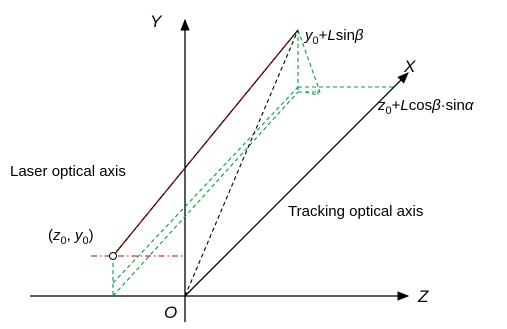 The height and width of the screenshot is (329, 507). Describe the element at coordinates (68, 171) in the screenshot. I see `laser-axis-label: Laser optical axis` at that location.